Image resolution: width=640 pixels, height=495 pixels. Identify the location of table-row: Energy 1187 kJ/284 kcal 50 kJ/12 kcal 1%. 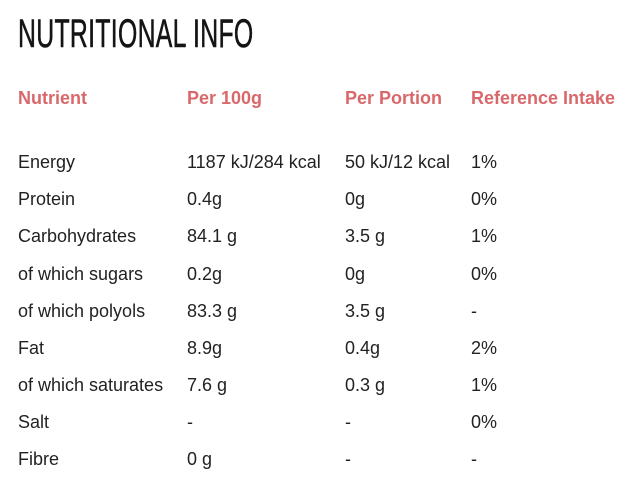
(320, 169).